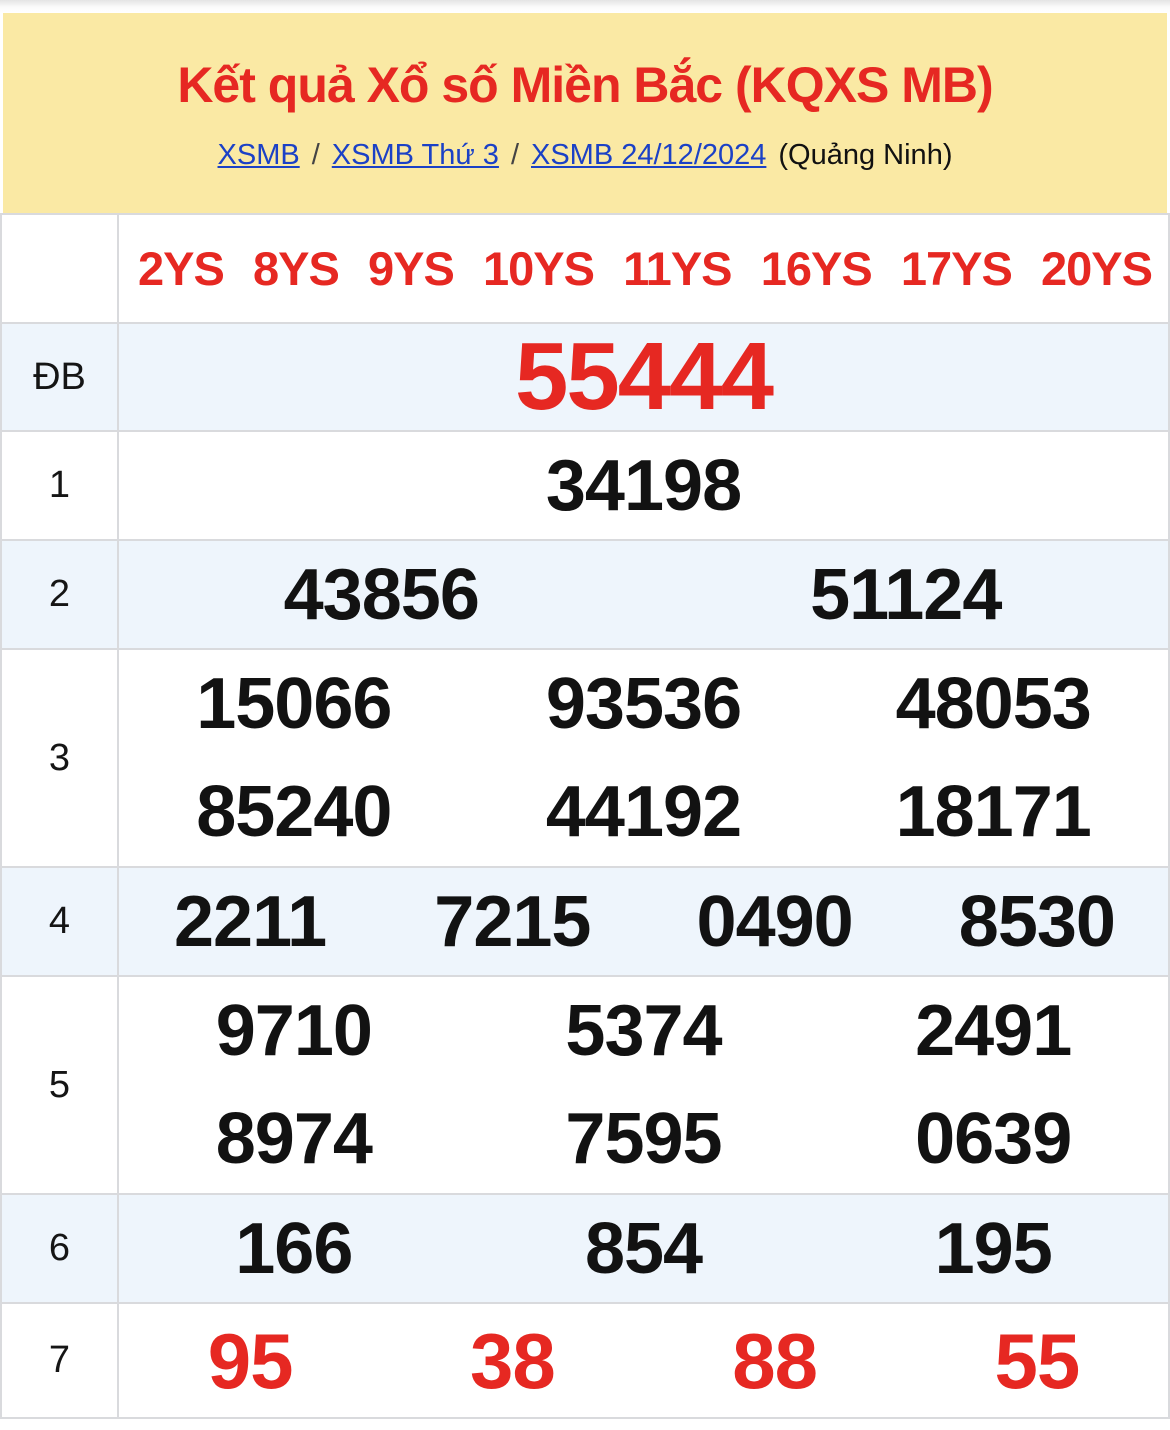  Describe the element at coordinates (296, 268) in the screenshot. I see `column-header: 8YS` at that location.